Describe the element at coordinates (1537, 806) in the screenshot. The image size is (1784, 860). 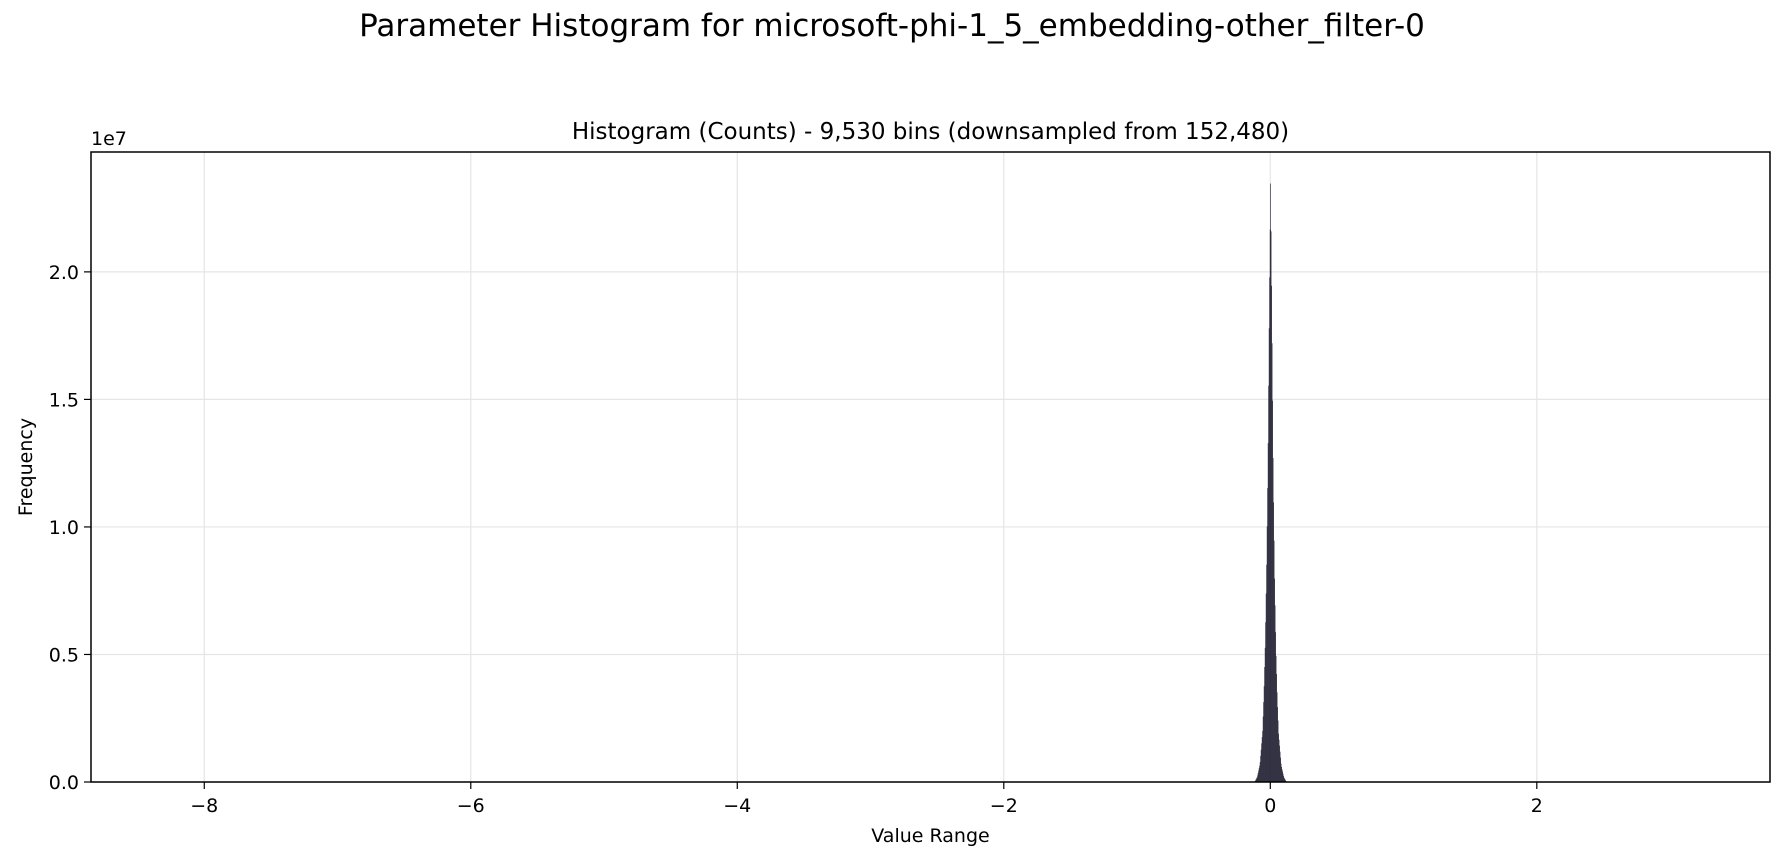
I see `x-tick-label: 2` at that location.